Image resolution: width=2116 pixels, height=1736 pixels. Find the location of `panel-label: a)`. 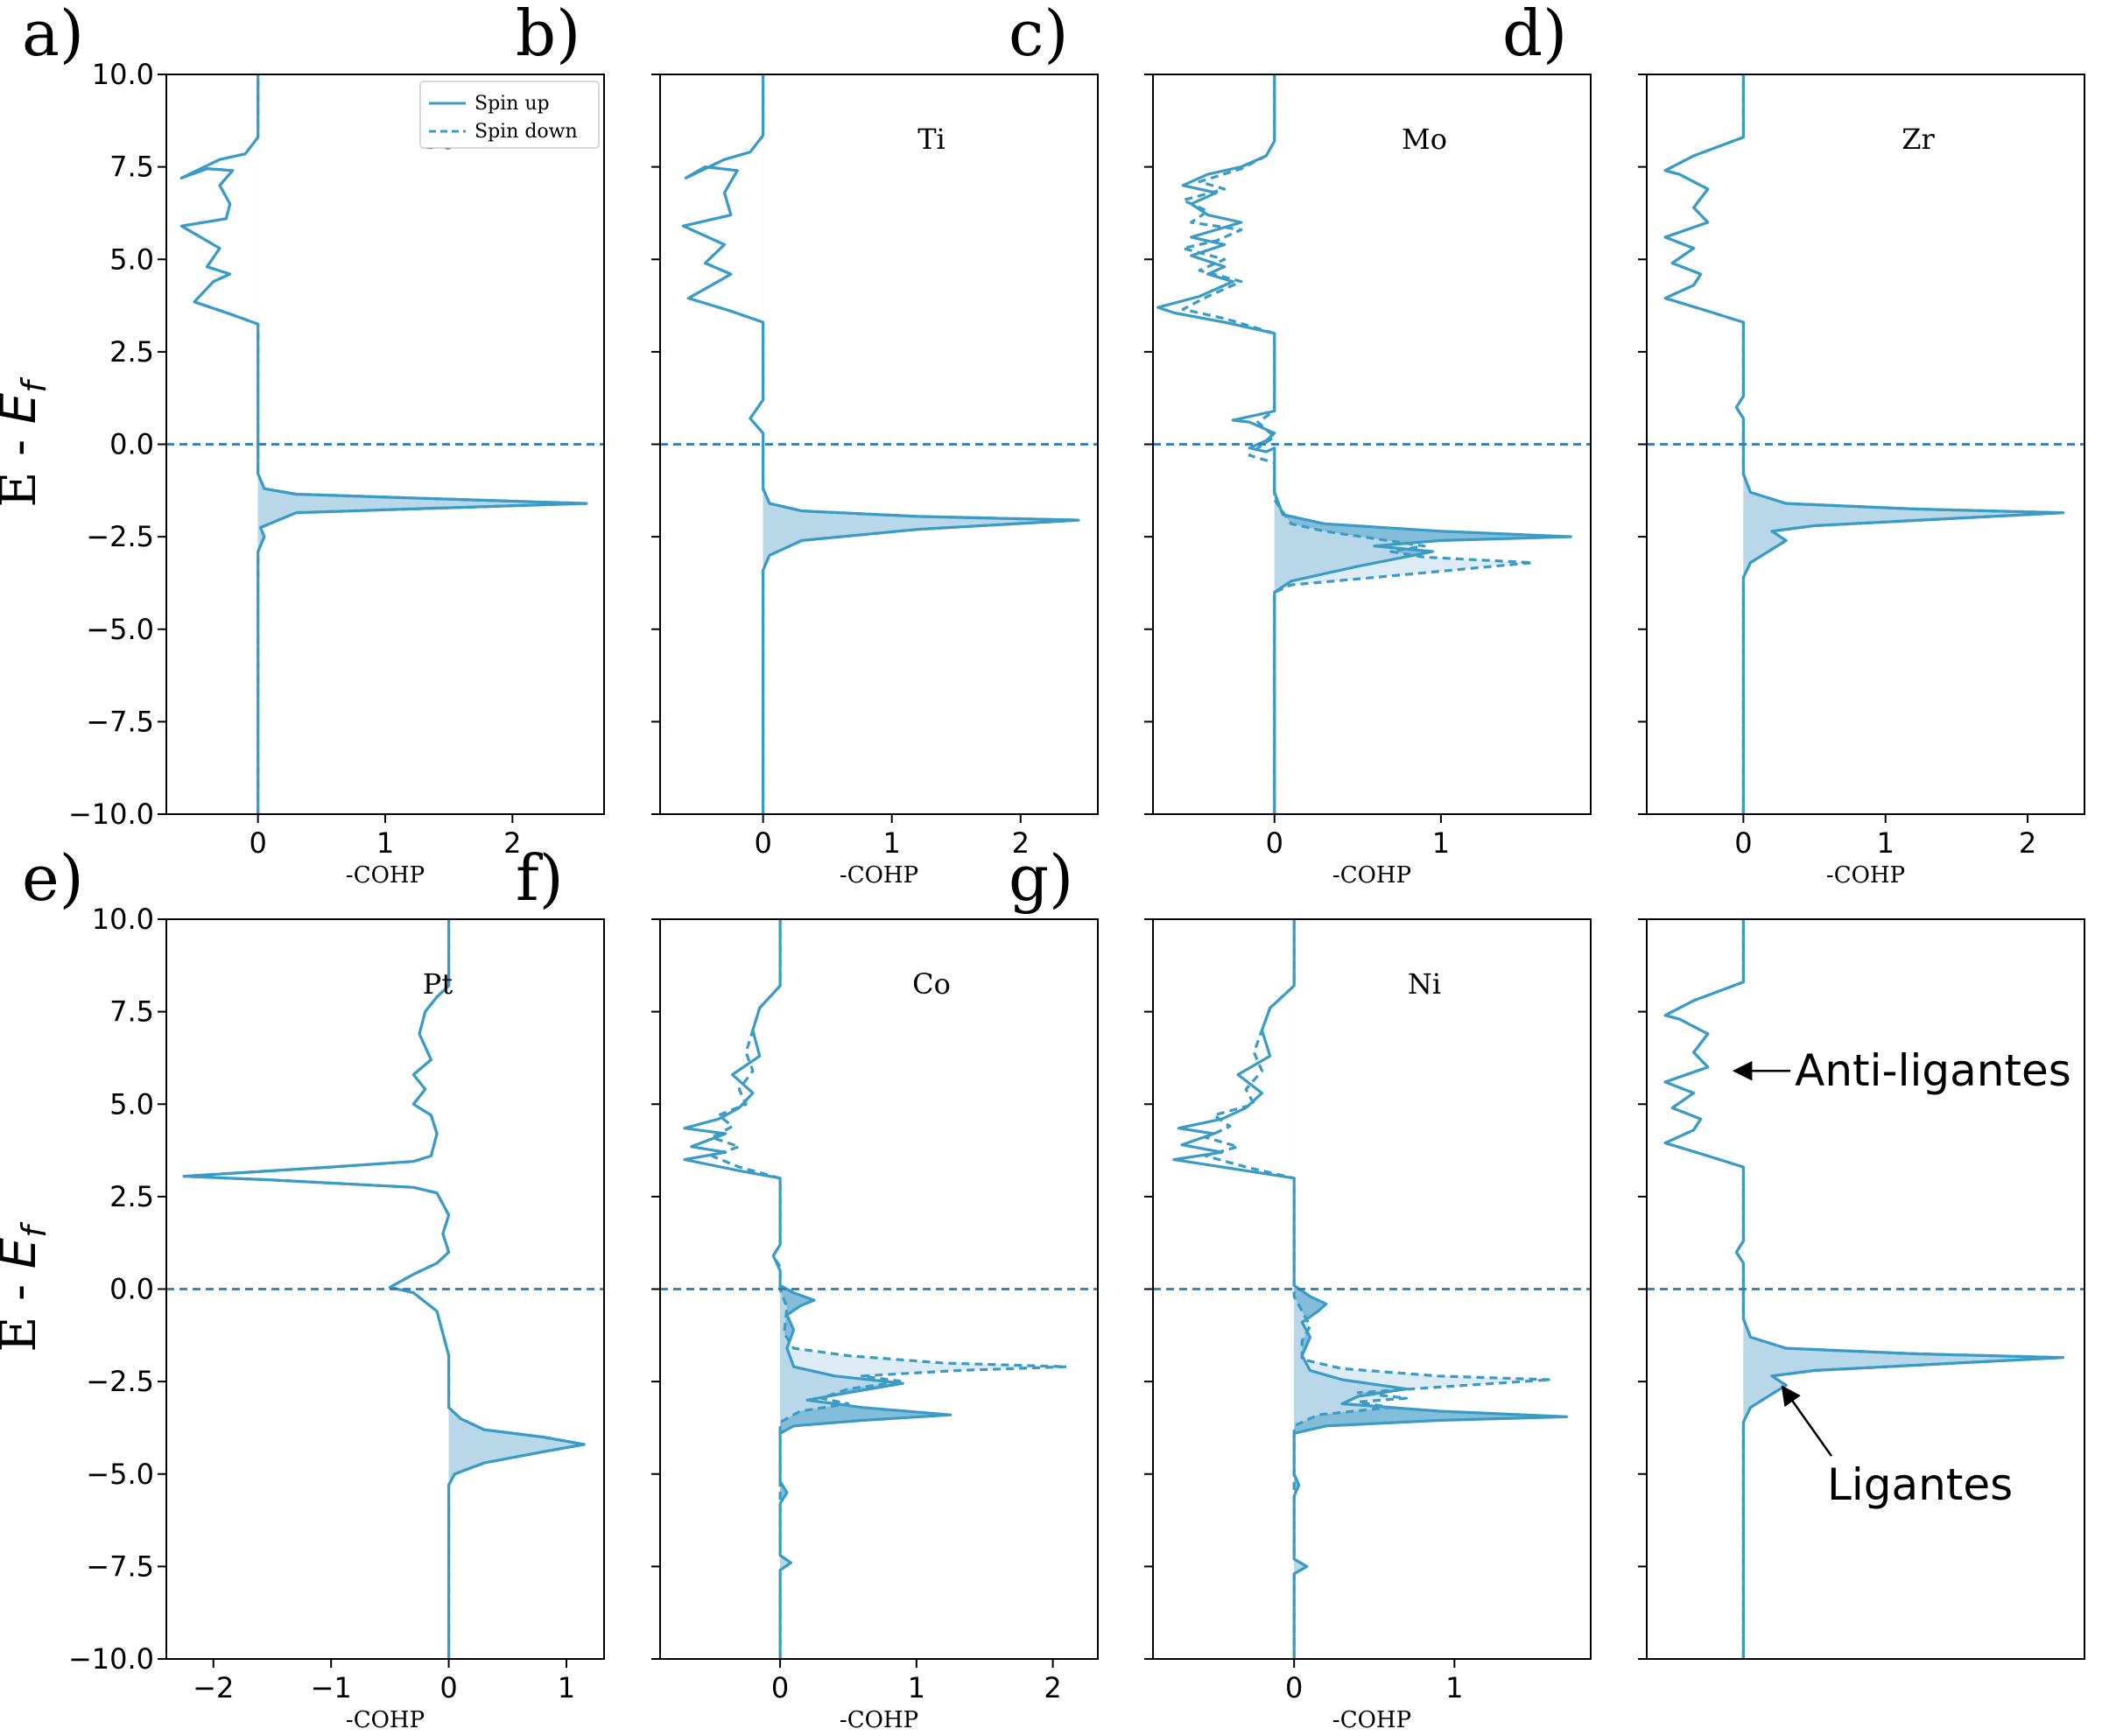

panel-label: a) is located at coordinates (53, 35).